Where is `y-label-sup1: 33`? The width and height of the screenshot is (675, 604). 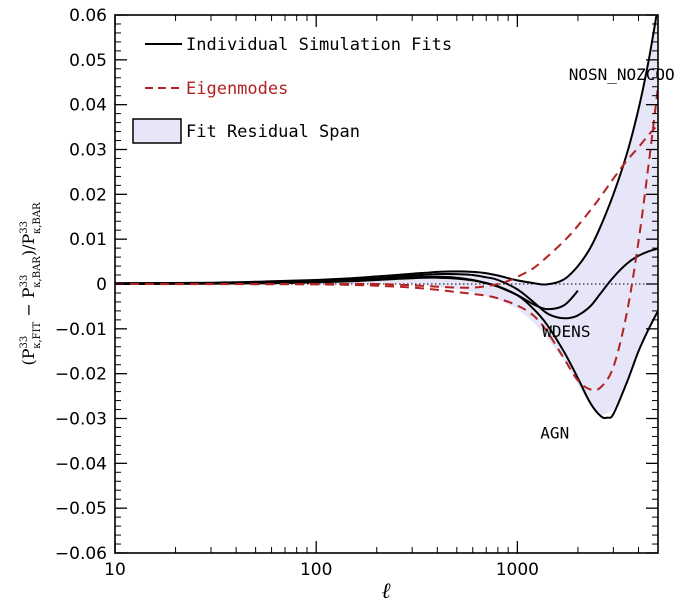
y-label-sup1: 33 is located at coordinates (24, 342).